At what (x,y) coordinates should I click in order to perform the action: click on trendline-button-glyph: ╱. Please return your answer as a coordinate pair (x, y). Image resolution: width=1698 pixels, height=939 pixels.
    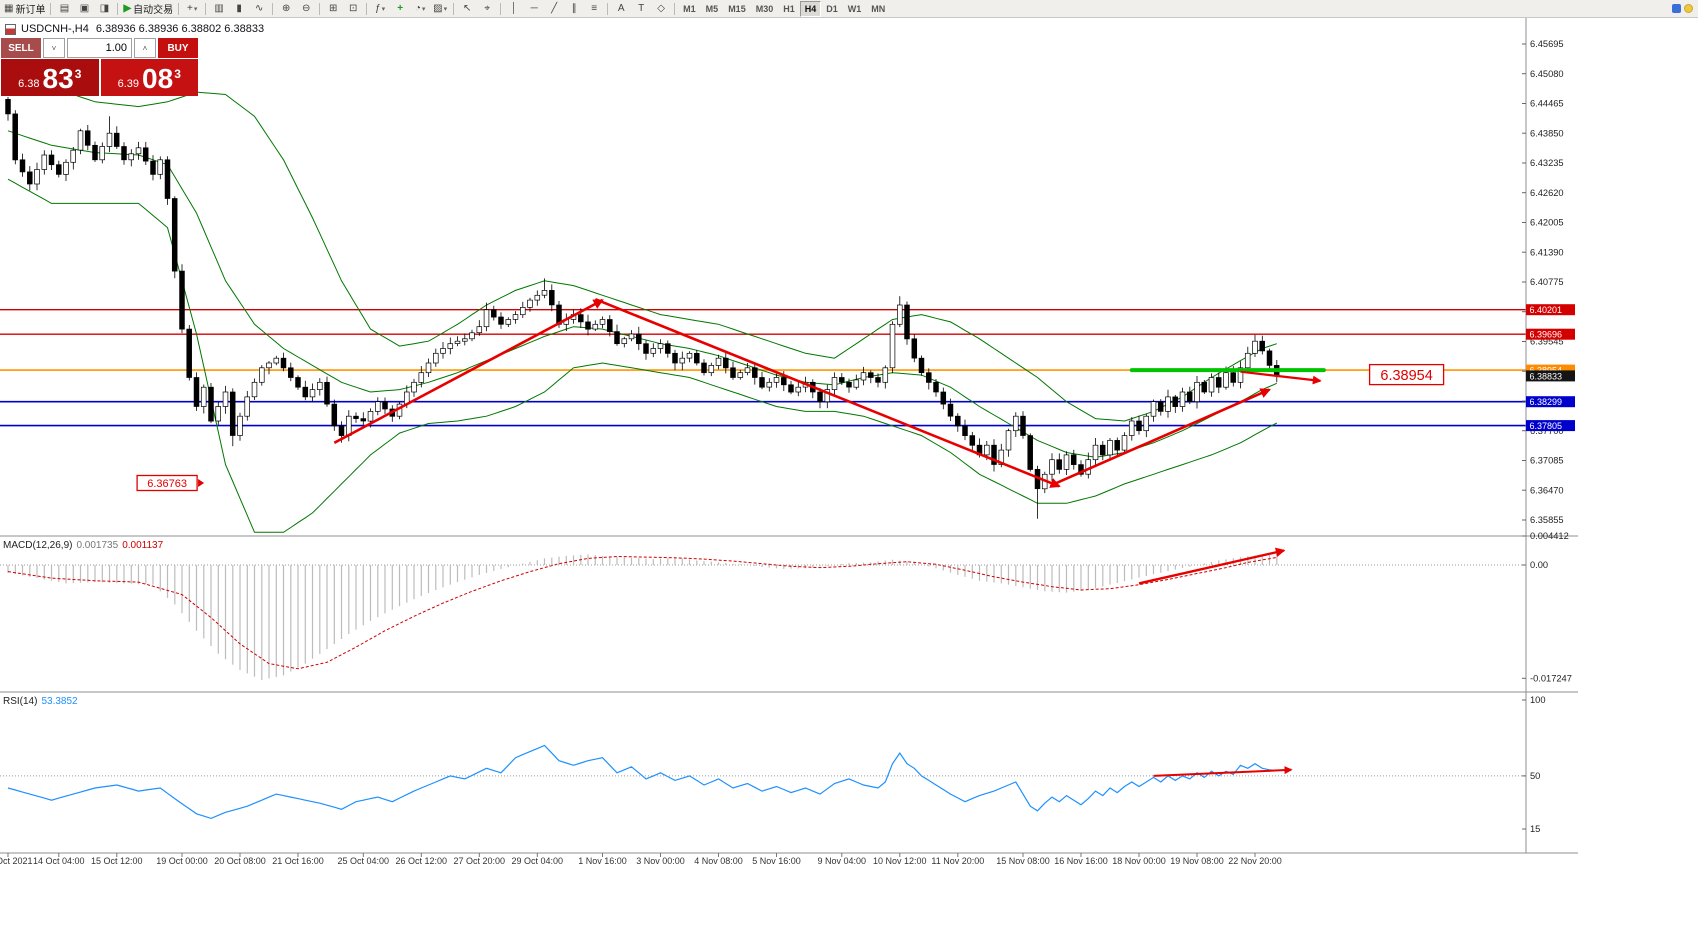
    Looking at the image, I should click on (554, 8).